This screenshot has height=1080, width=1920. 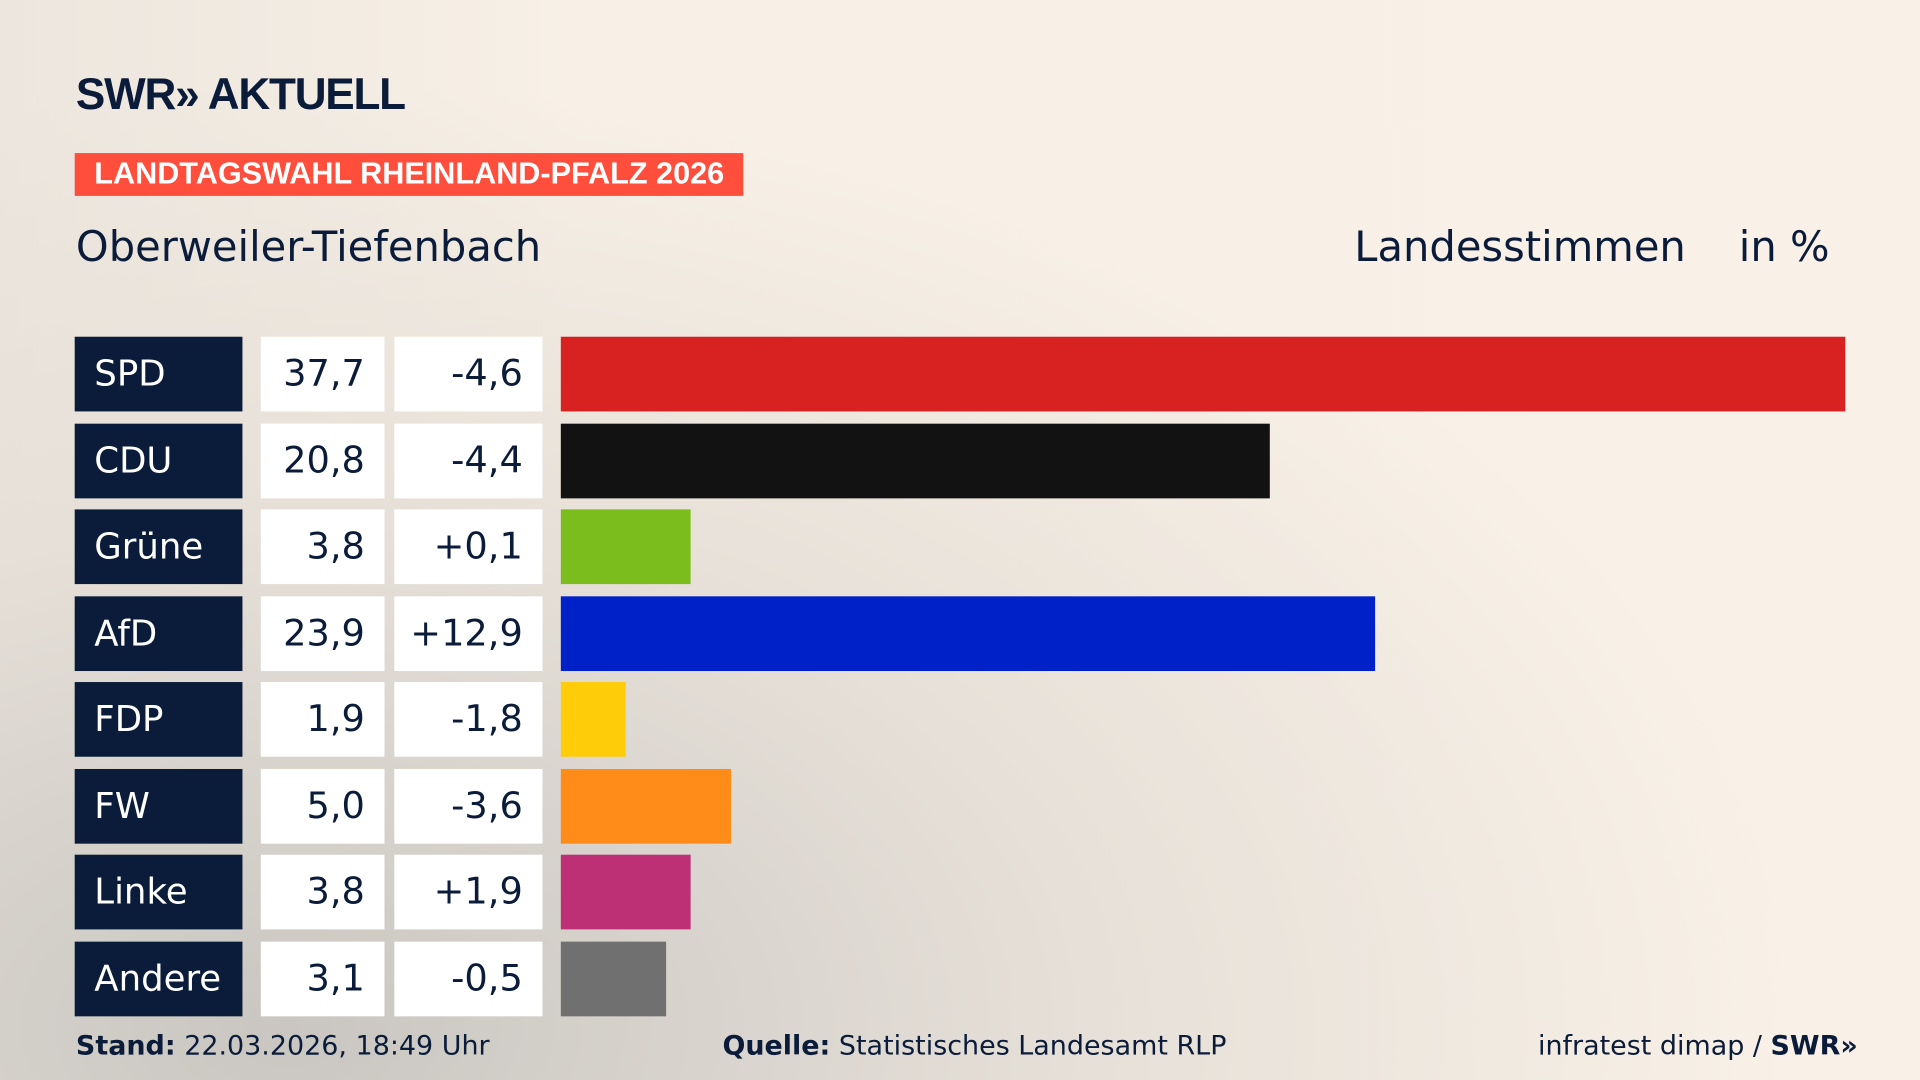 What do you see at coordinates (625, 547) in the screenshot?
I see `bar-grüne` at bounding box center [625, 547].